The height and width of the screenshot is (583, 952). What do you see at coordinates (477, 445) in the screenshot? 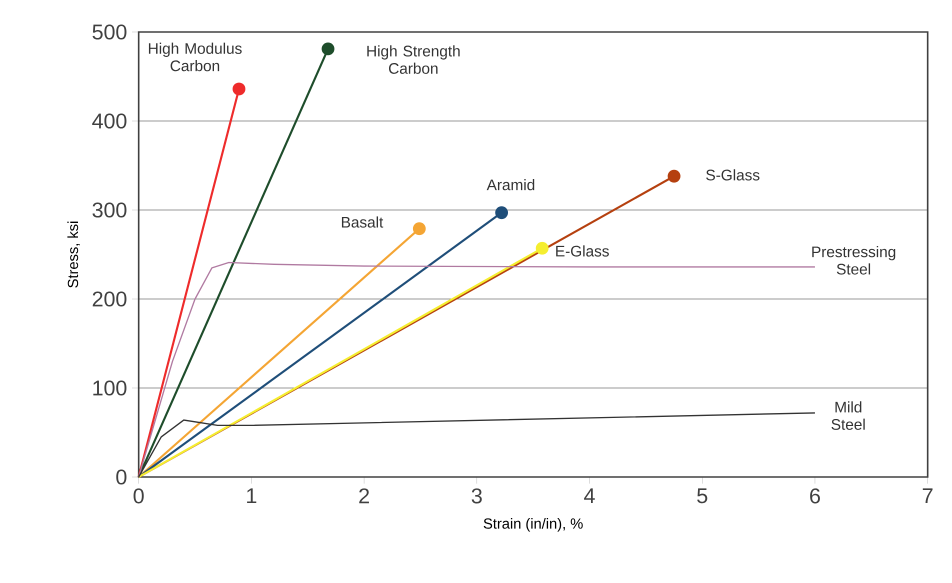
I see `line-series` at bounding box center [477, 445].